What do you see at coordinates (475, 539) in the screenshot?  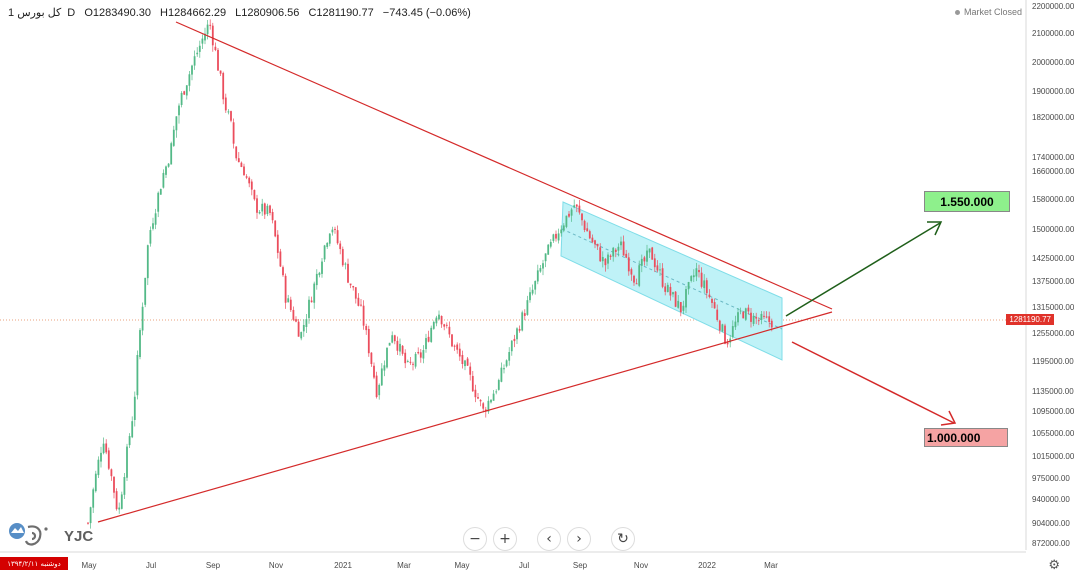 I see `zoom-out-button: −` at bounding box center [475, 539].